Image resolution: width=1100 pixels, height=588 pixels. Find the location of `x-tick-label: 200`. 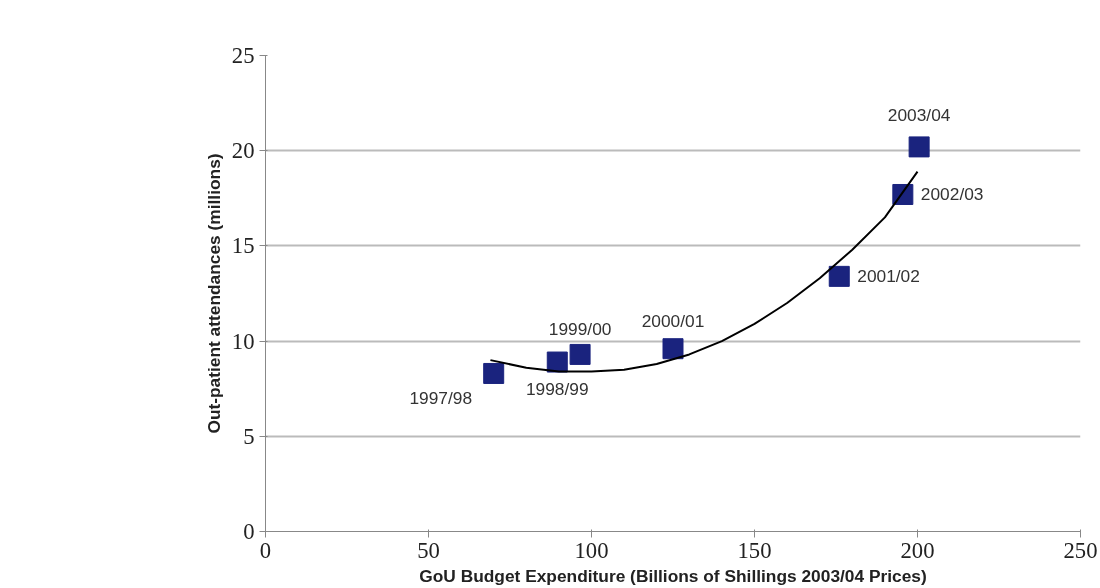

x-tick-label: 200 is located at coordinates (917, 550).